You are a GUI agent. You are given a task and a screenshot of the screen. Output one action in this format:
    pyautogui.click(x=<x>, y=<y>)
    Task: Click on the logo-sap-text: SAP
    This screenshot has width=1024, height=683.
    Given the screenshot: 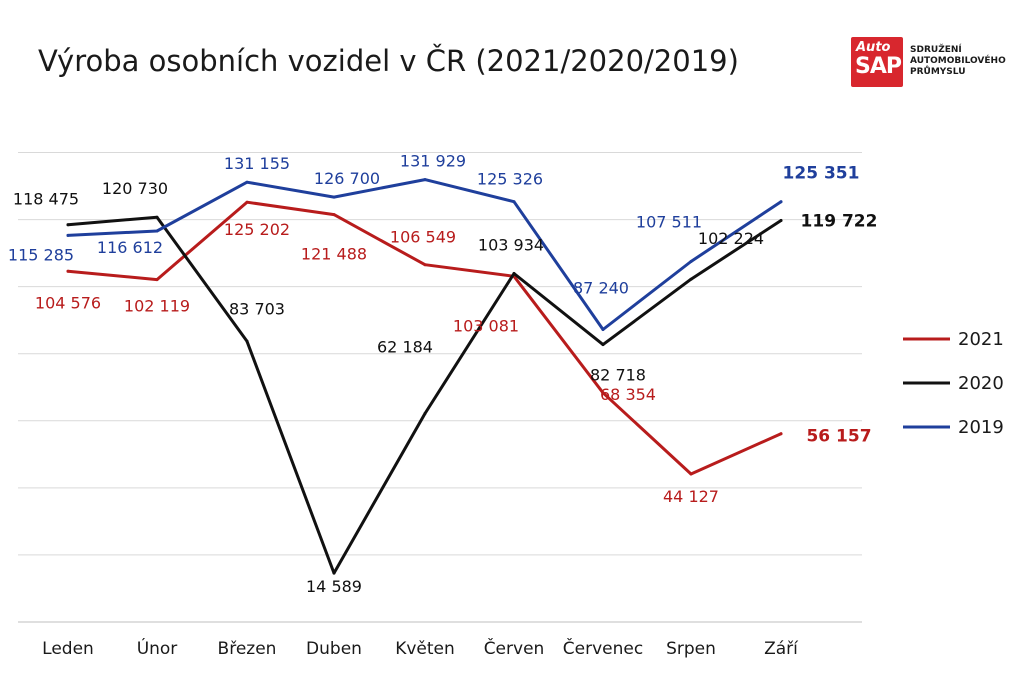 What is the action you would take?
    pyautogui.click(x=878, y=66)
    